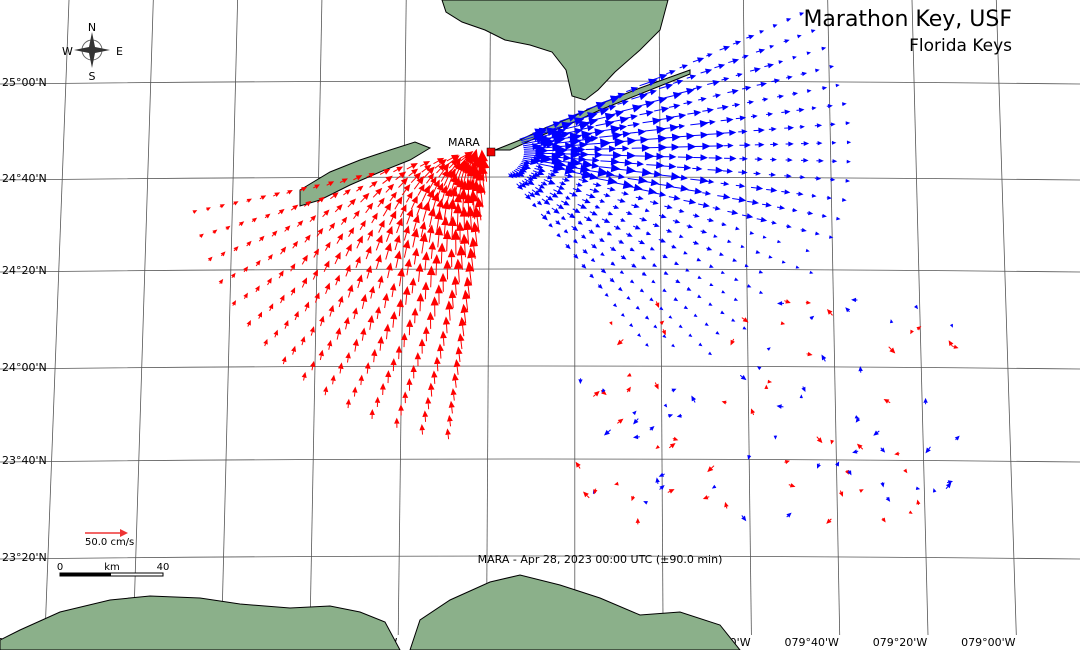 This screenshot has width=1080, height=654. What do you see at coordinates (92, 27) in the screenshot?
I see `compass-n: N` at bounding box center [92, 27].